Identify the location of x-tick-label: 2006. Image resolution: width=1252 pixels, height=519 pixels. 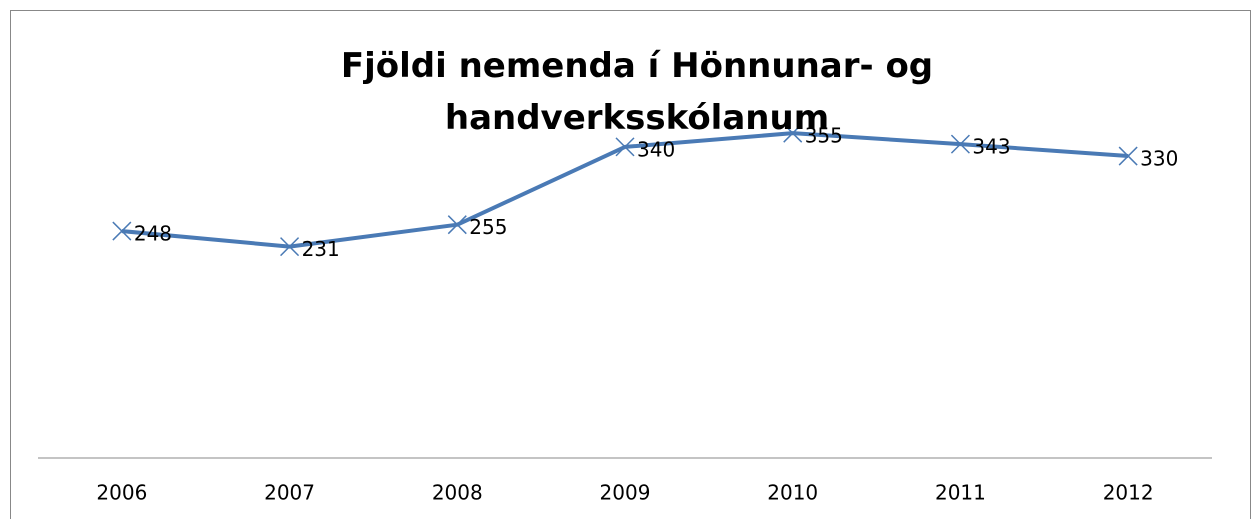
(121, 493).